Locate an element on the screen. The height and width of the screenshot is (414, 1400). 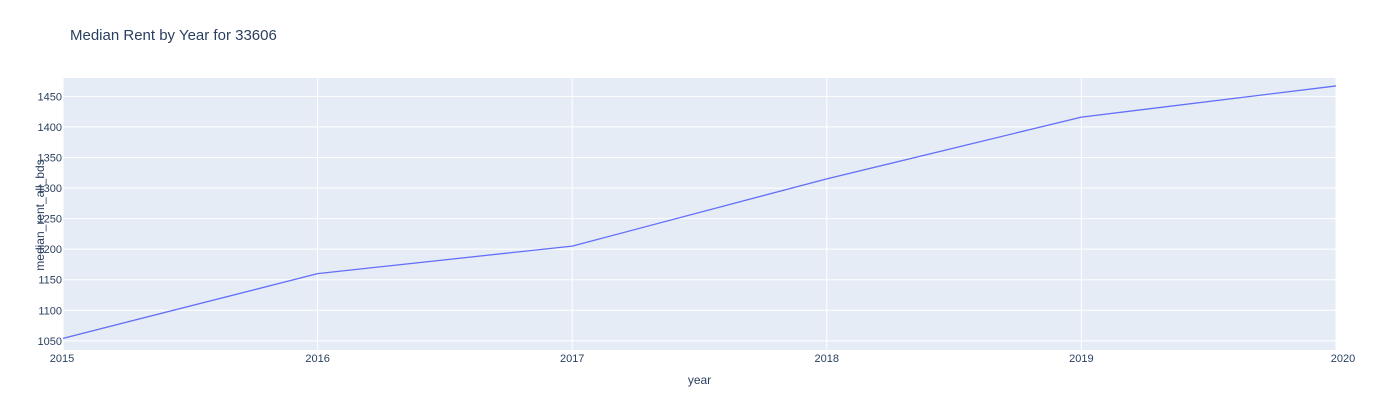
y-tick-label: 1150 is located at coordinates (50, 281).